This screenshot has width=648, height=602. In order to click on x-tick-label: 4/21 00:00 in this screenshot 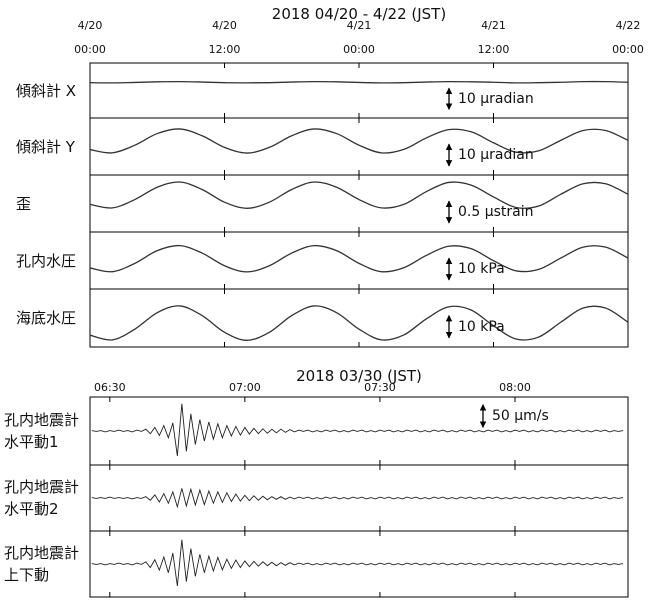, I will do `click(359, 37)`.